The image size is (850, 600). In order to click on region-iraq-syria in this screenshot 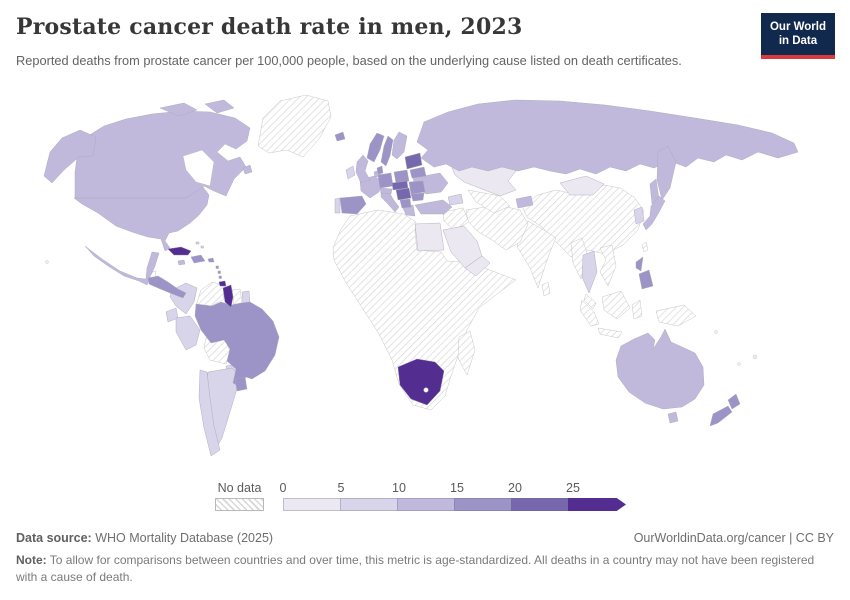, I will do `click(456, 219)`.